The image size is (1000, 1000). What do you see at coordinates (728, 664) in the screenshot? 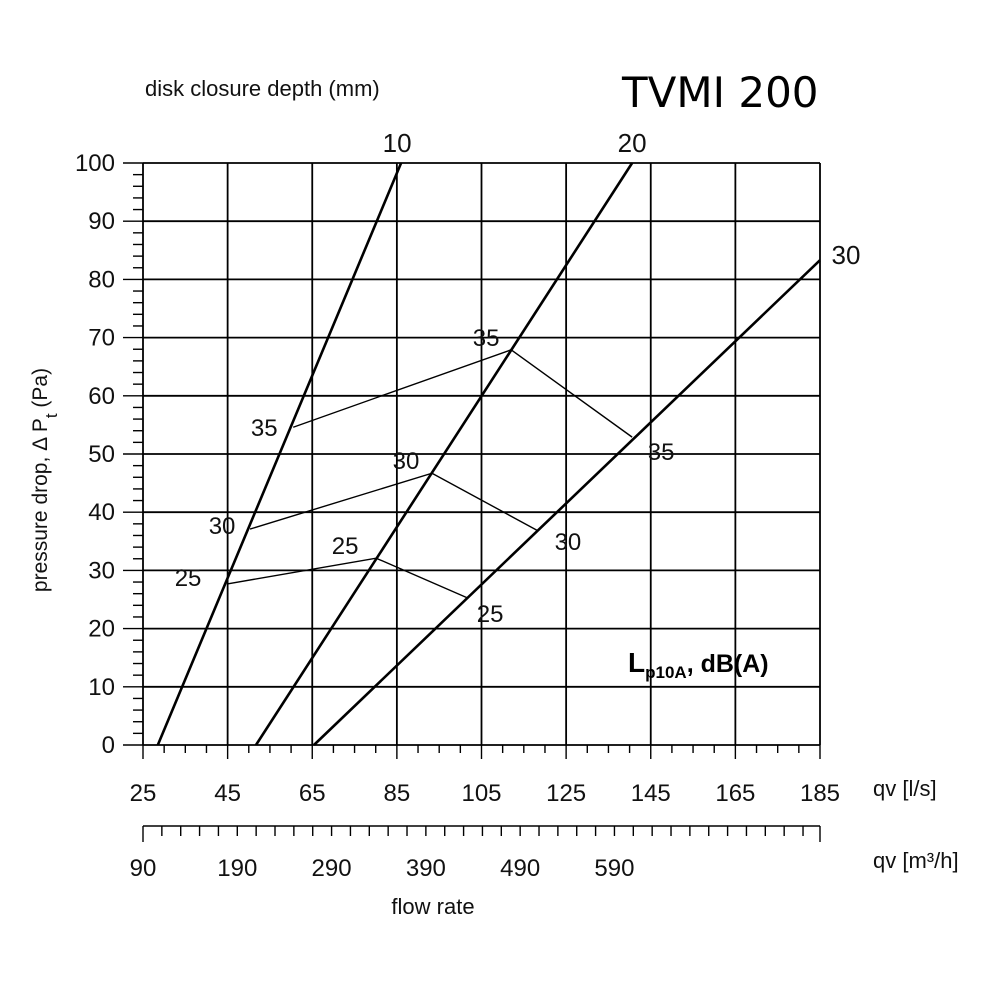
I see `noise-legend-suffix: , dB(A)` at bounding box center [728, 664].